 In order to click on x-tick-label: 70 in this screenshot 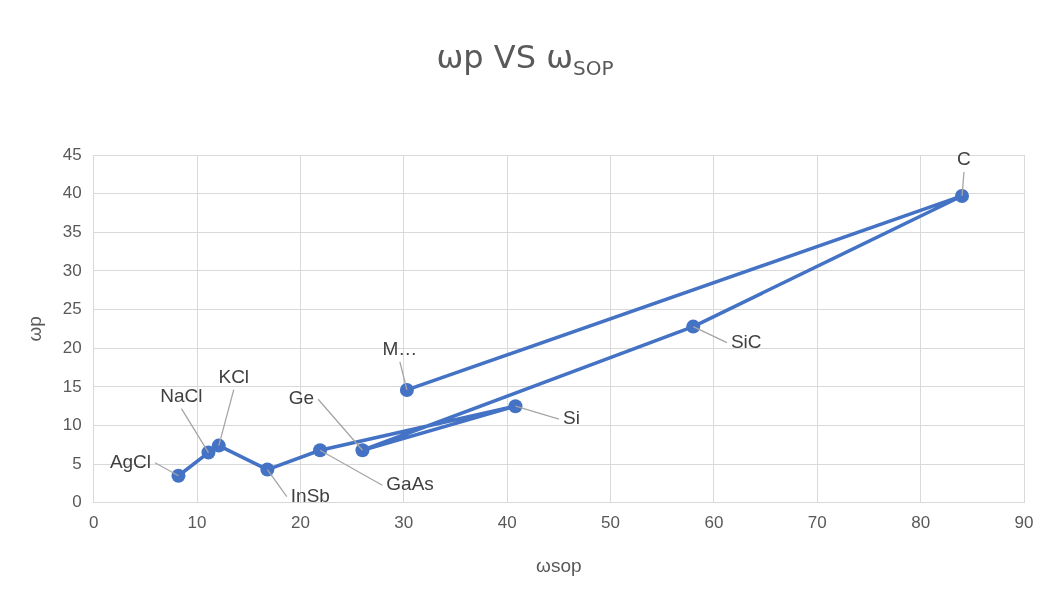, I will do `click(817, 522)`.